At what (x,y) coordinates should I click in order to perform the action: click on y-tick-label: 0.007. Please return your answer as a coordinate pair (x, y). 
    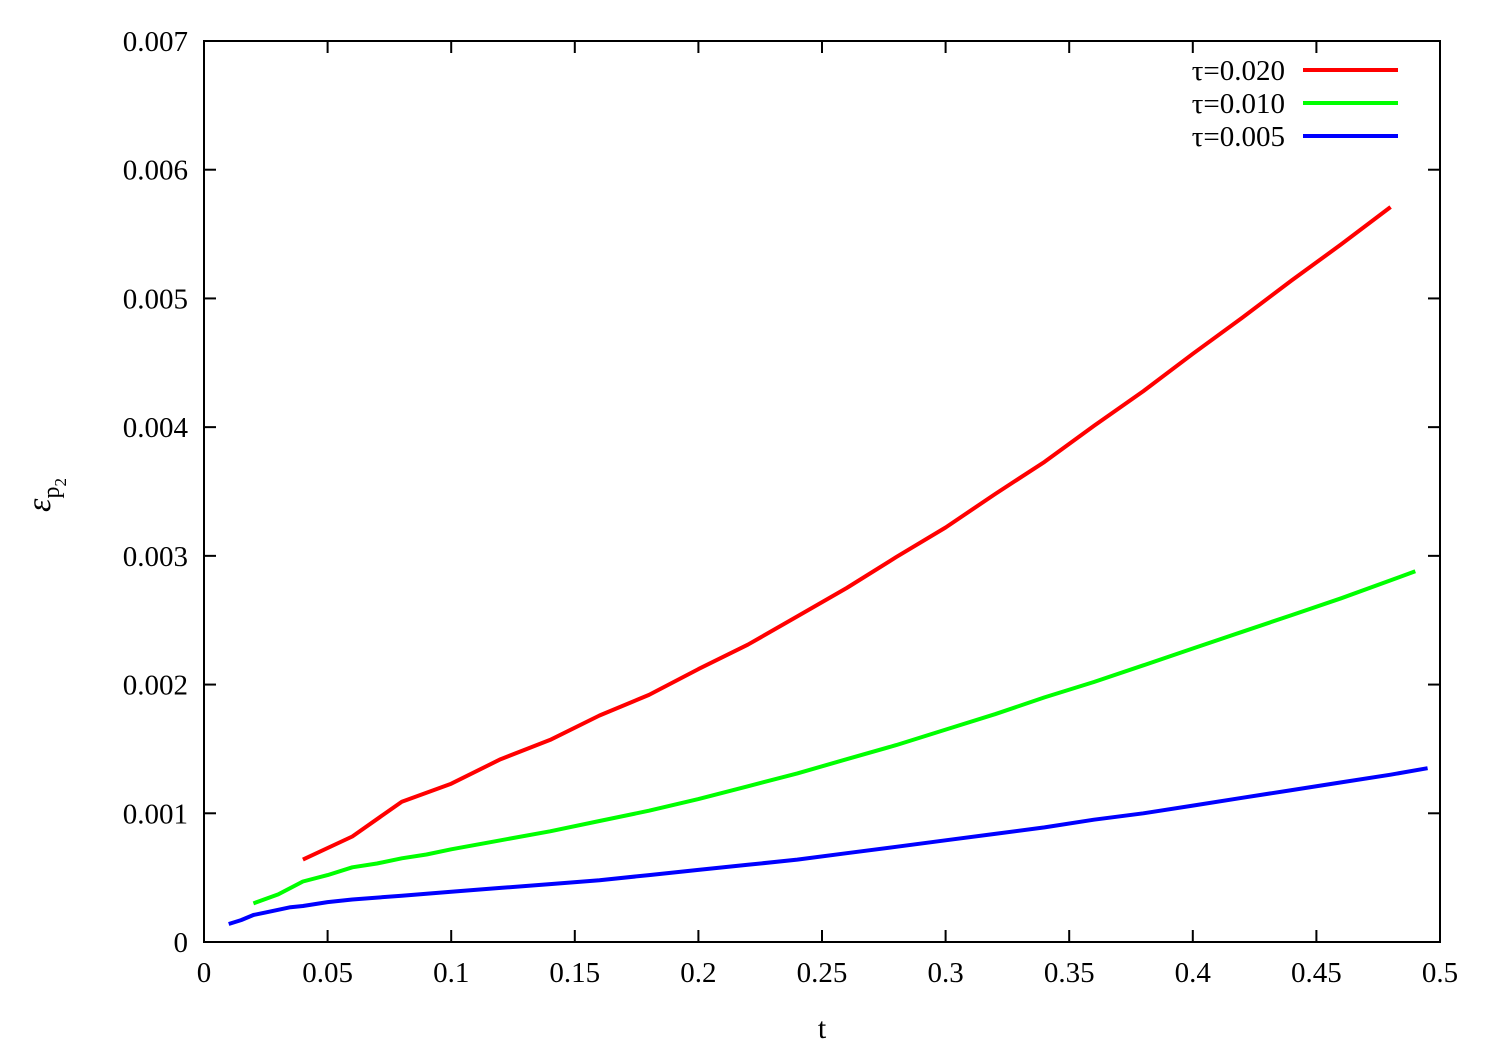
    Looking at the image, I should click on (155, 42).